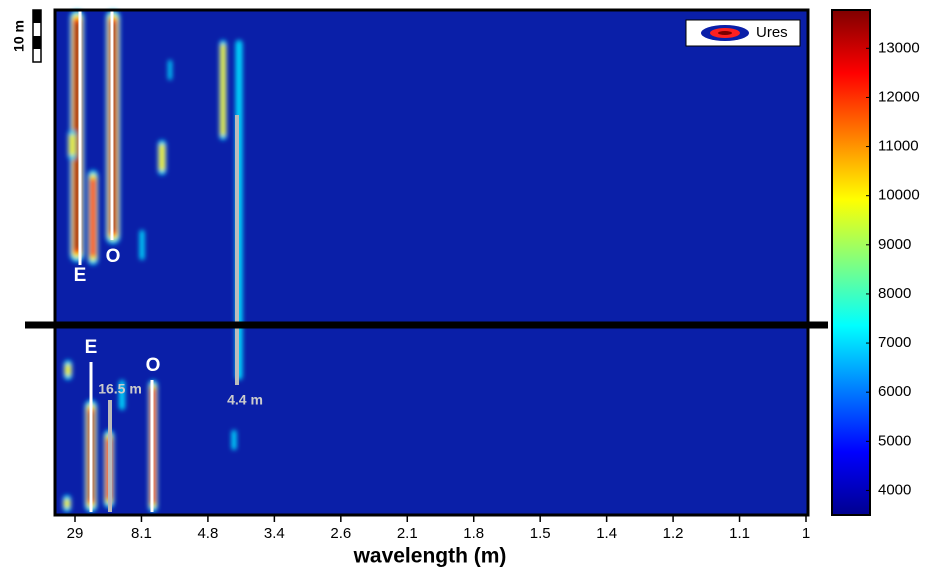  I want to click on colorbar-tick-label: 4000, so click(894, 489).